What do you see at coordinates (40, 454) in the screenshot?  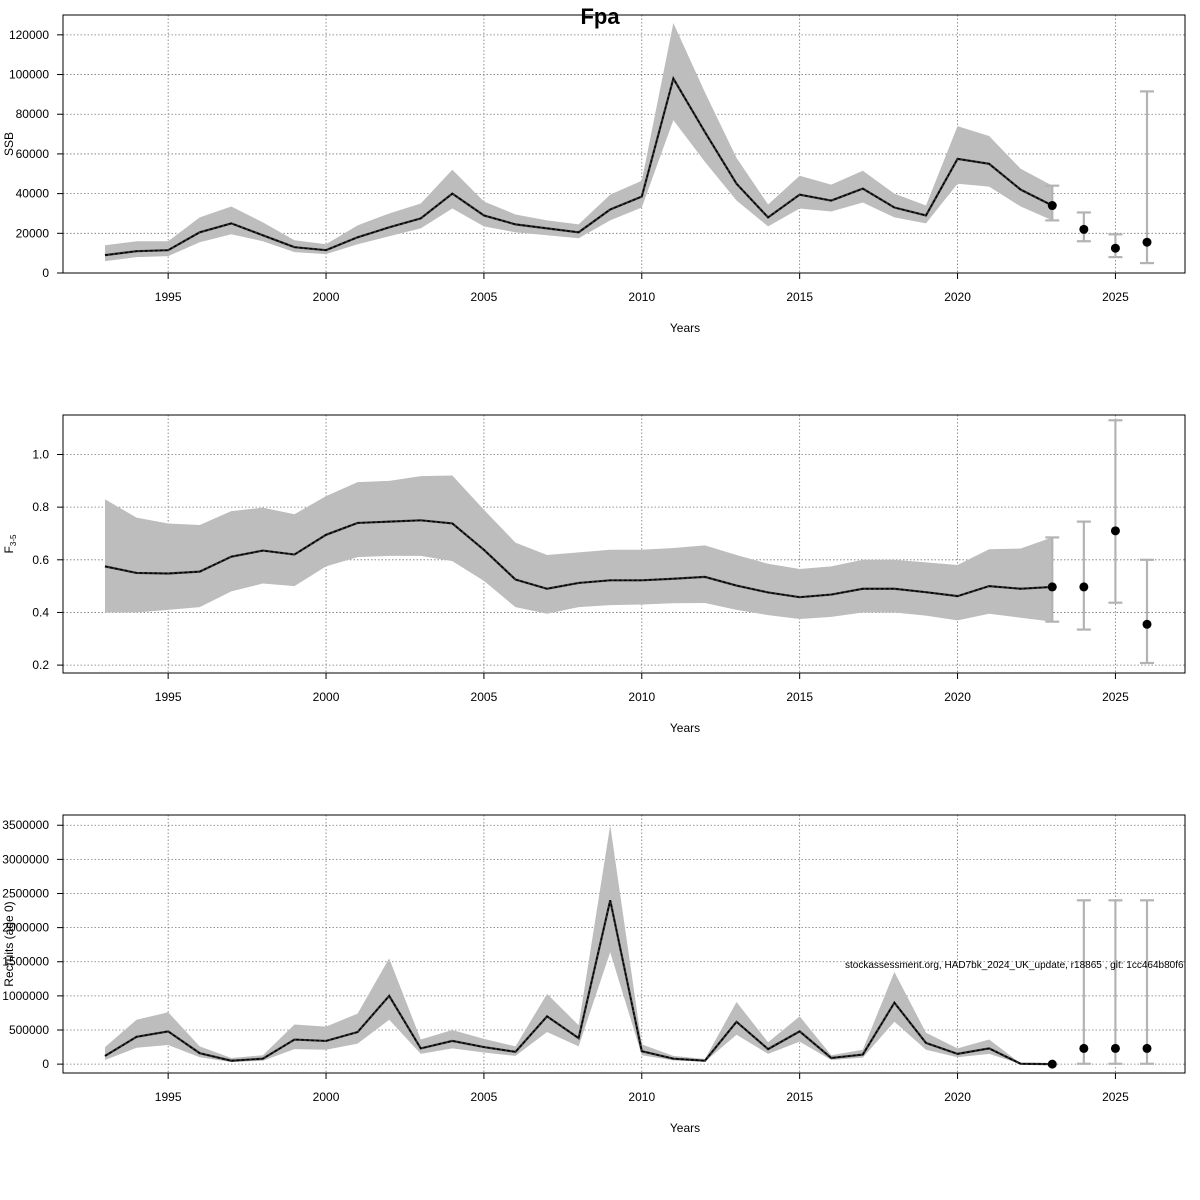 I see `y-tick-label: 1.0` at bounding box center [40, 454].